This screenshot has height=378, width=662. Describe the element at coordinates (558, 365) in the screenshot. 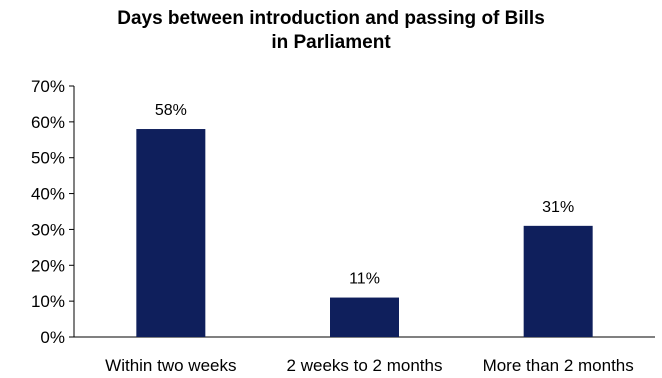

I see `category-label: More than 2 months` at that location.